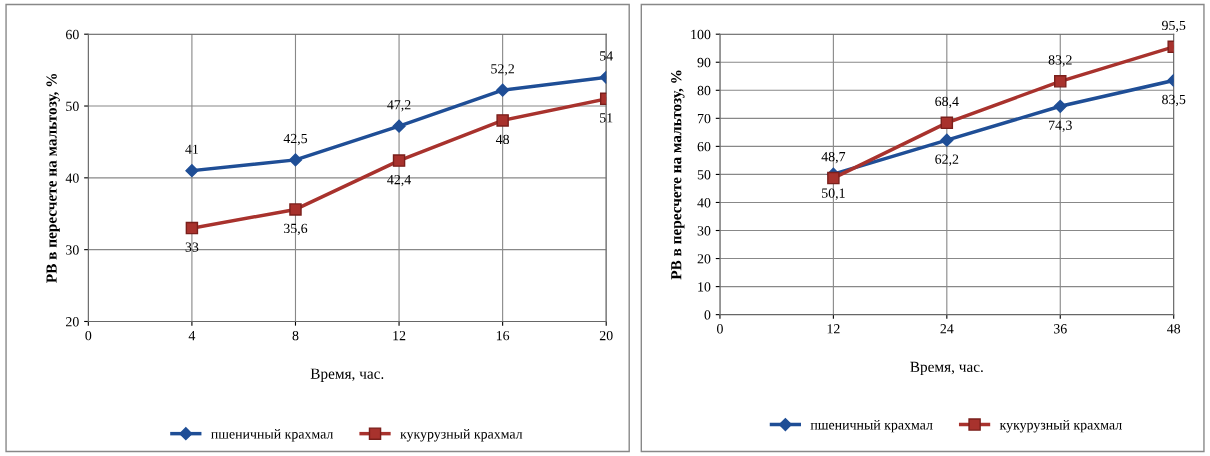 Image resolution: width=1210 pixels, height=456 pixels. I want to click on x-tick-label: 8, so click(295, 335).